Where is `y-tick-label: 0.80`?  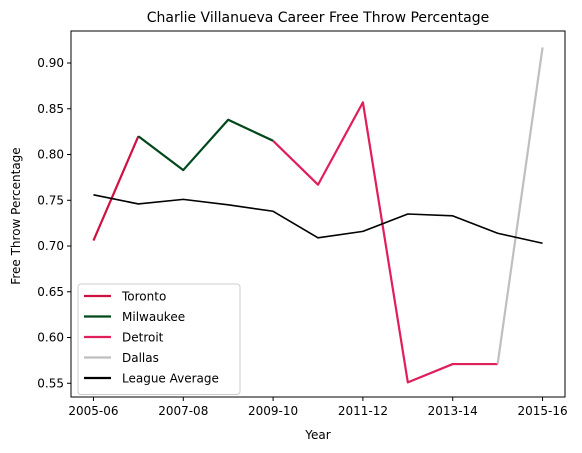
y-tick-label: 0.80 is located at coordinates (50, 155).